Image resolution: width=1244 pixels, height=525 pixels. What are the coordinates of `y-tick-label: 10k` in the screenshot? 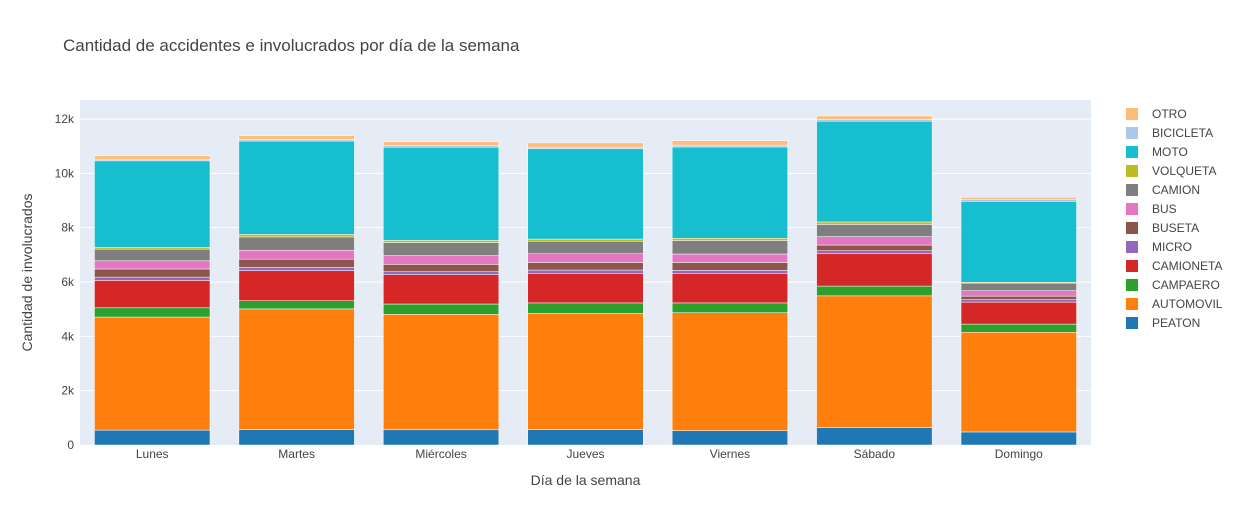 It's located at (65, 173).